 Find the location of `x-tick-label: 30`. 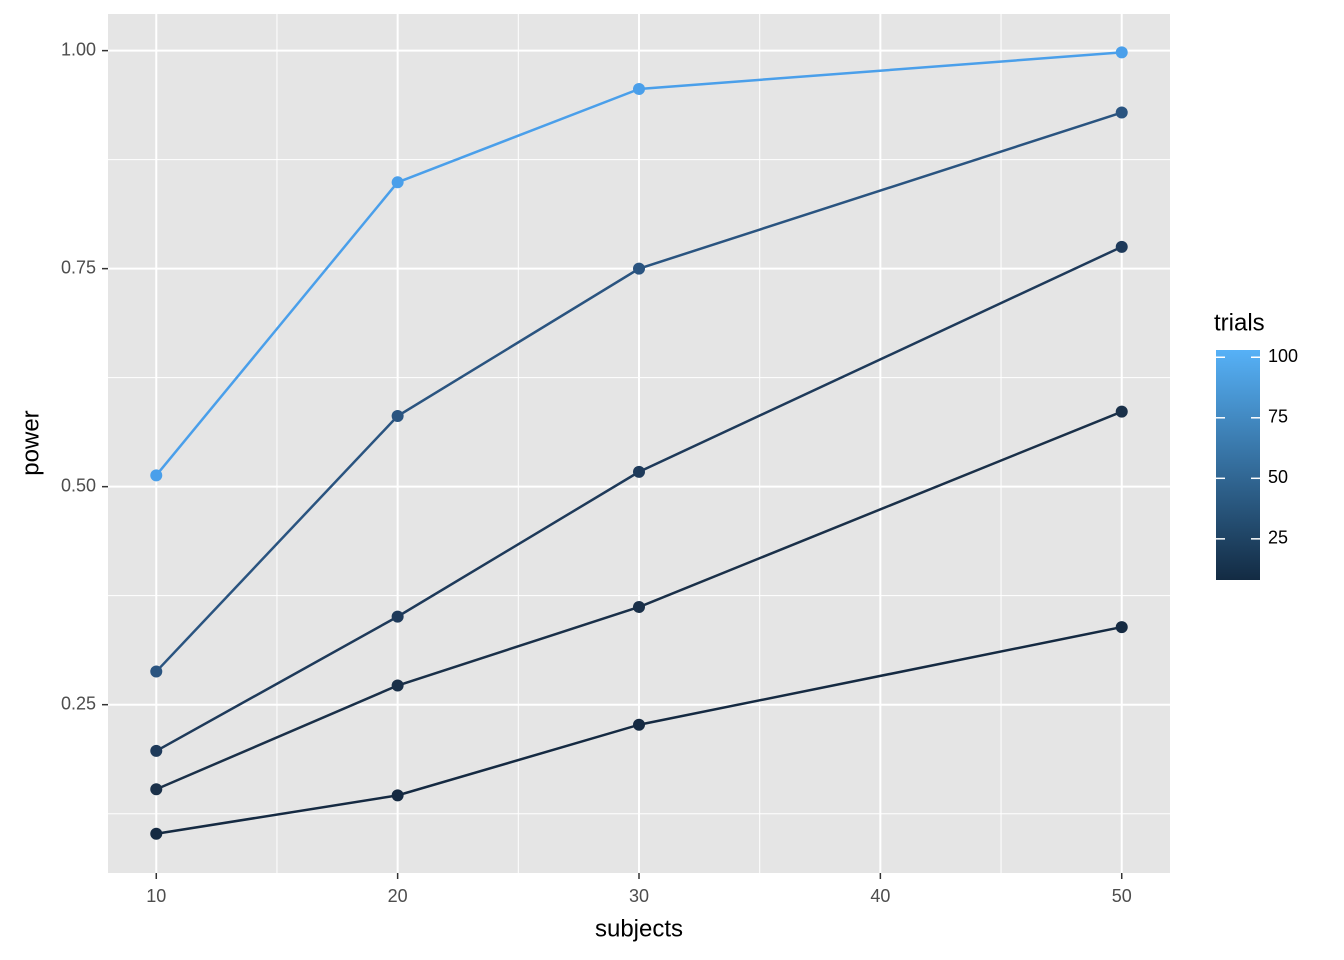

x-tick-label: 30 is located at coordinates (639, 896).